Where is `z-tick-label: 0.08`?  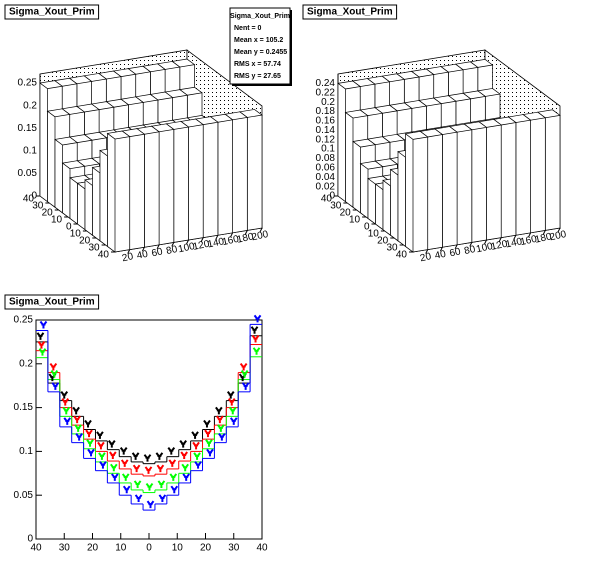 z-tick-label: 0.08 is located at coordinates (326, 158).